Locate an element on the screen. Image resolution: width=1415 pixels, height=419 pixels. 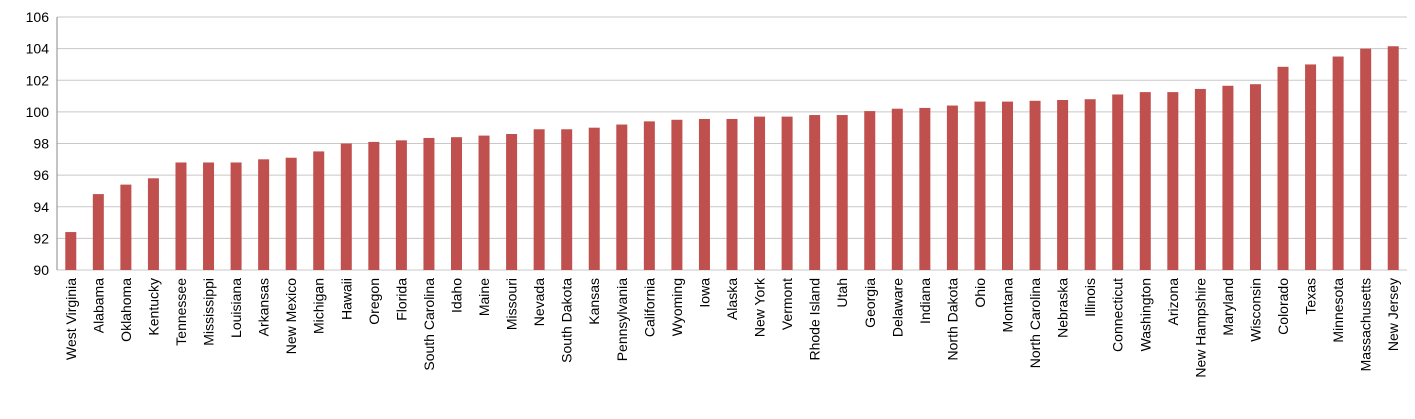
y-tick-label: 98 is located at coordinates (41, 144).